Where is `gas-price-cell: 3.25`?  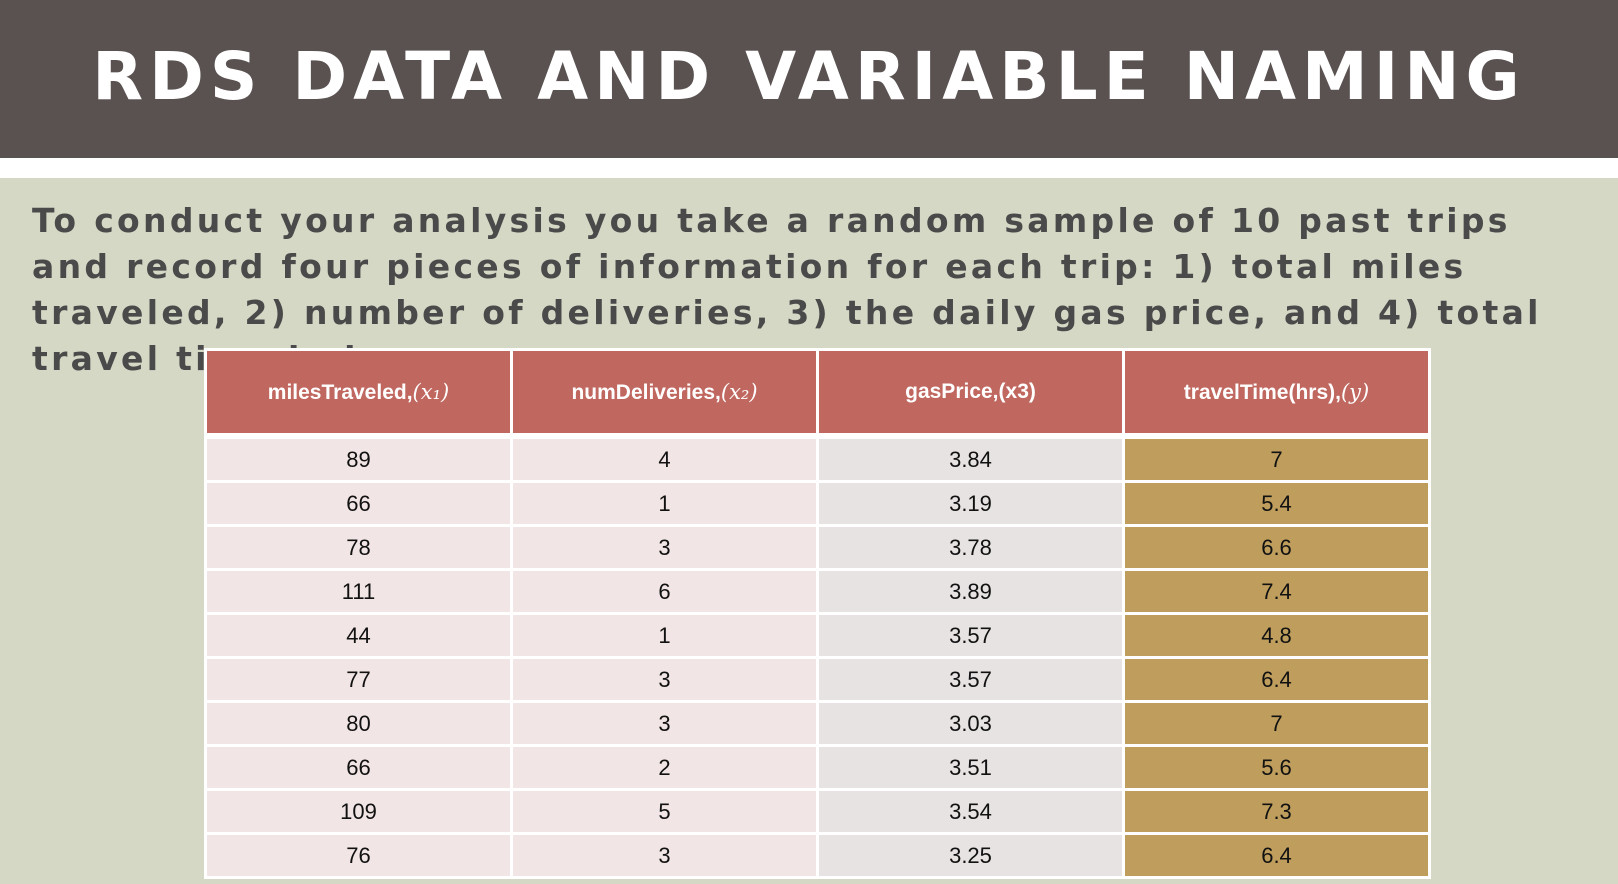 gas-price-cell: 3.25 is located at coordinates (970, 855).